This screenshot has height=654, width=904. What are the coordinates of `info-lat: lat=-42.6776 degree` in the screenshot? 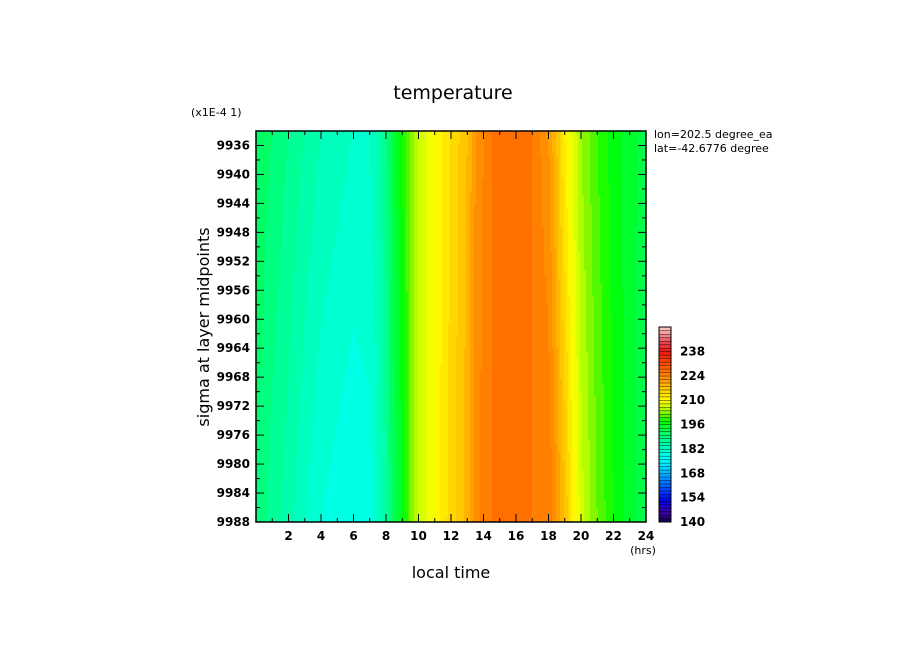 It's located at (711, 148).